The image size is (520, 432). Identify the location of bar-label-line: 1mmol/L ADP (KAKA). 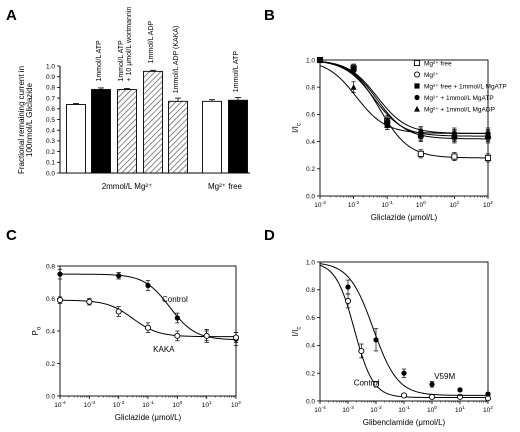
(176, 60).